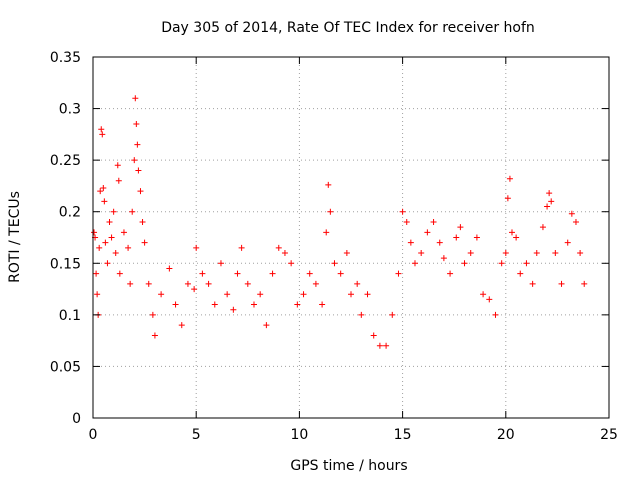  I want to click on x-tick-label: 25, so click(609, 435).